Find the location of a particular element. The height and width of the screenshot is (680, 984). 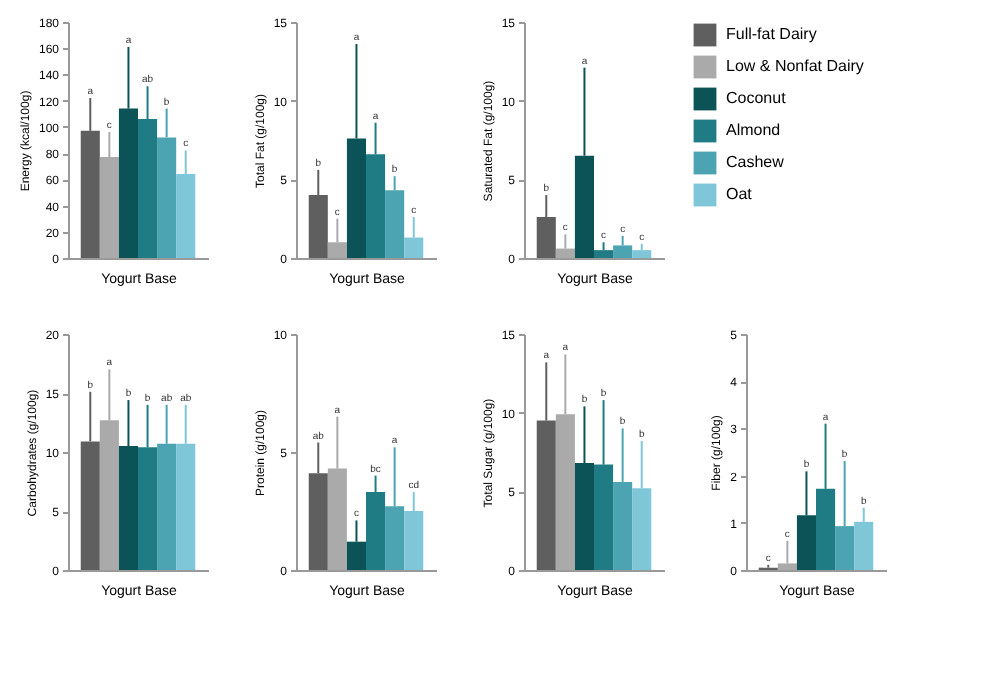

legend-label: Full-fat Dairy is located at coordinates (771, 34).